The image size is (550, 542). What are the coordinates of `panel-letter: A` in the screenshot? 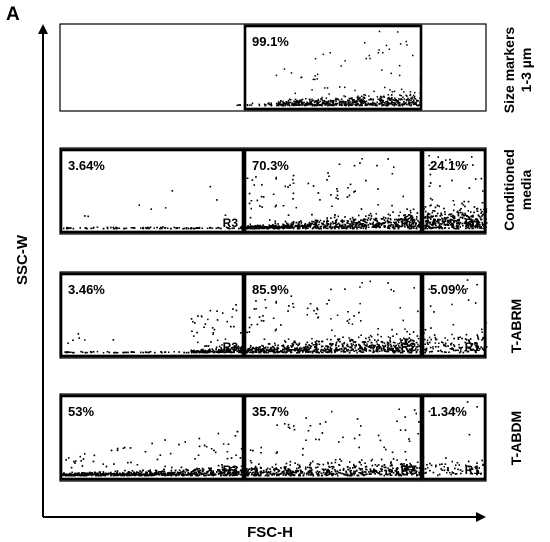 It's located at (13, 14).